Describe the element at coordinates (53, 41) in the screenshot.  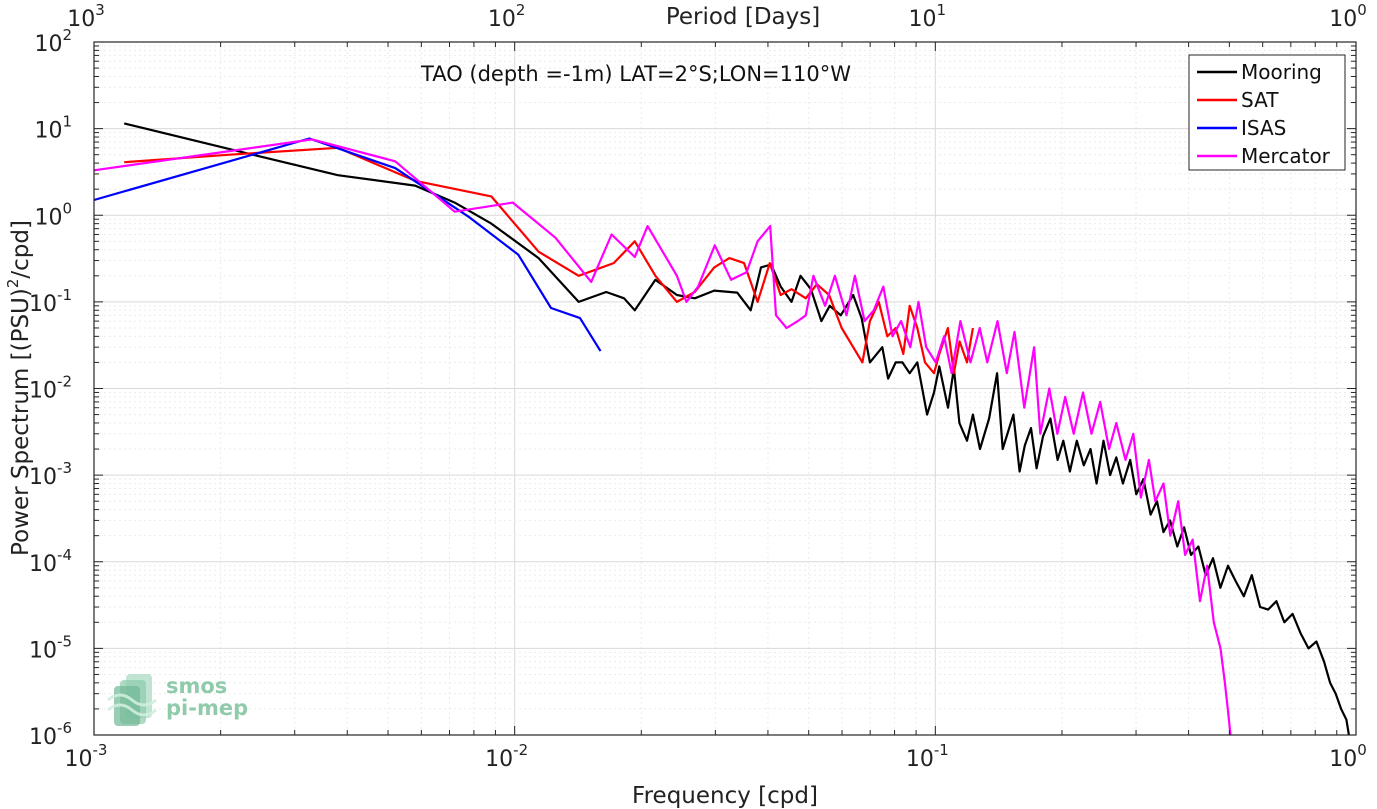
I see `y-tick-label: 10²` at that location.